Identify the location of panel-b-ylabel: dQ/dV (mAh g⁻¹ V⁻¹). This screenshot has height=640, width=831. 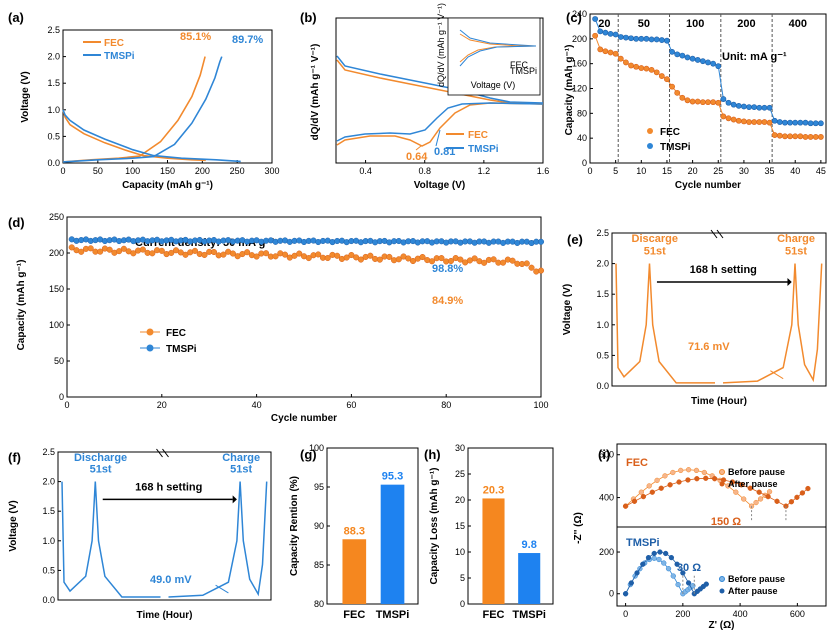
(315, 92).